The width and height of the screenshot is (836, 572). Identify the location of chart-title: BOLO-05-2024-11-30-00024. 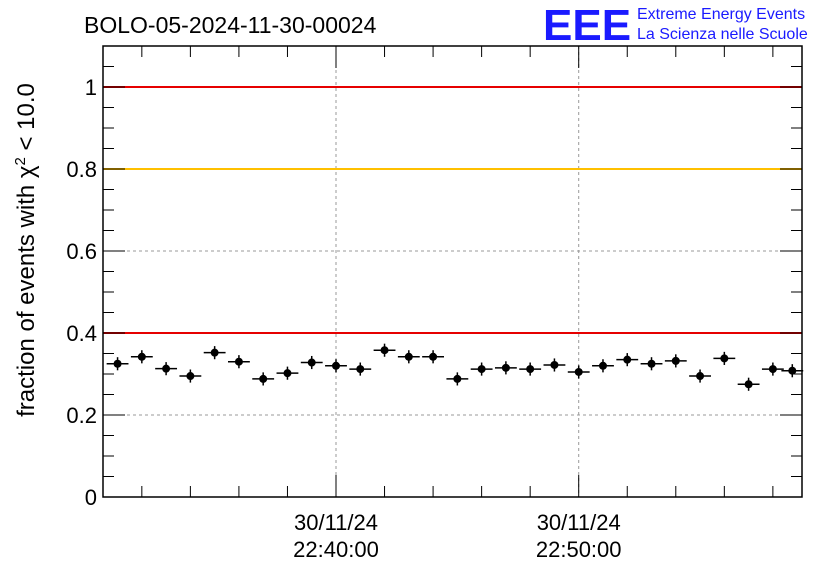
(230, 25).